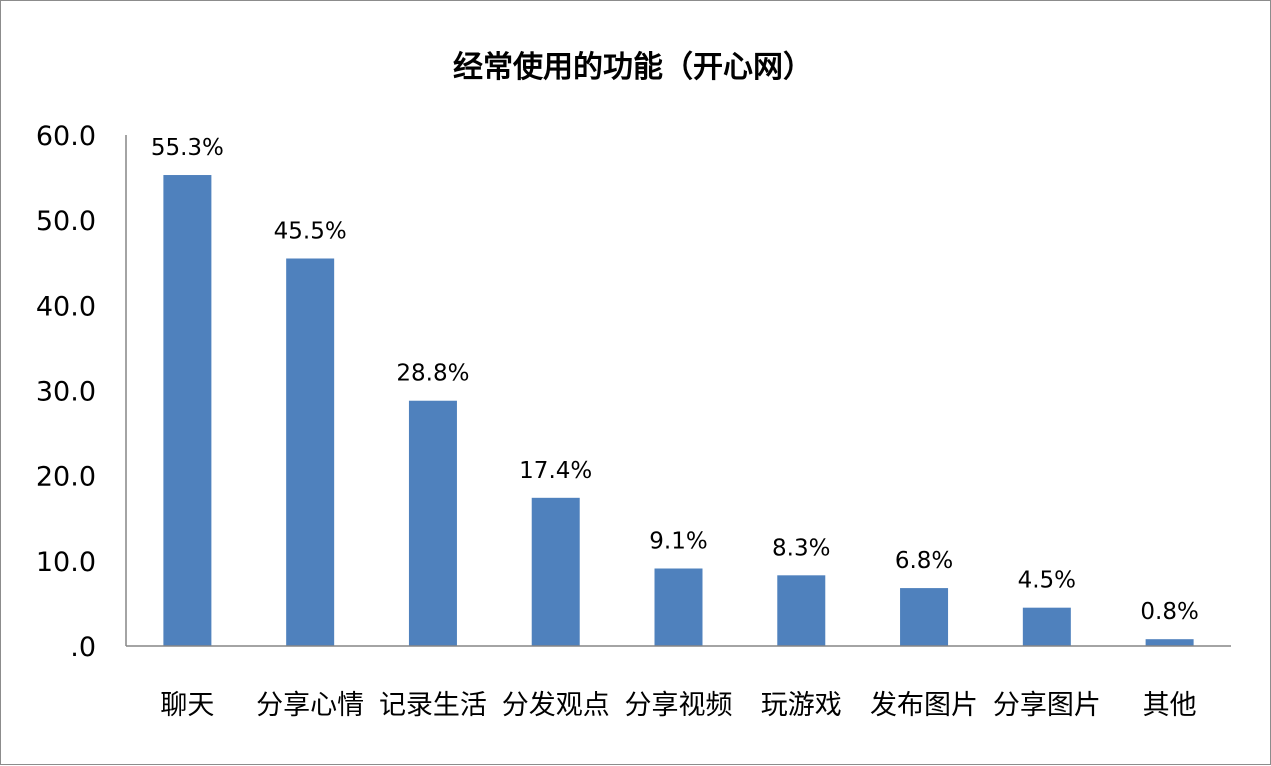  Describe the element at coordinates (433, 705) in the screenshot. I see `x-tick-label: 记录生活` at that location.